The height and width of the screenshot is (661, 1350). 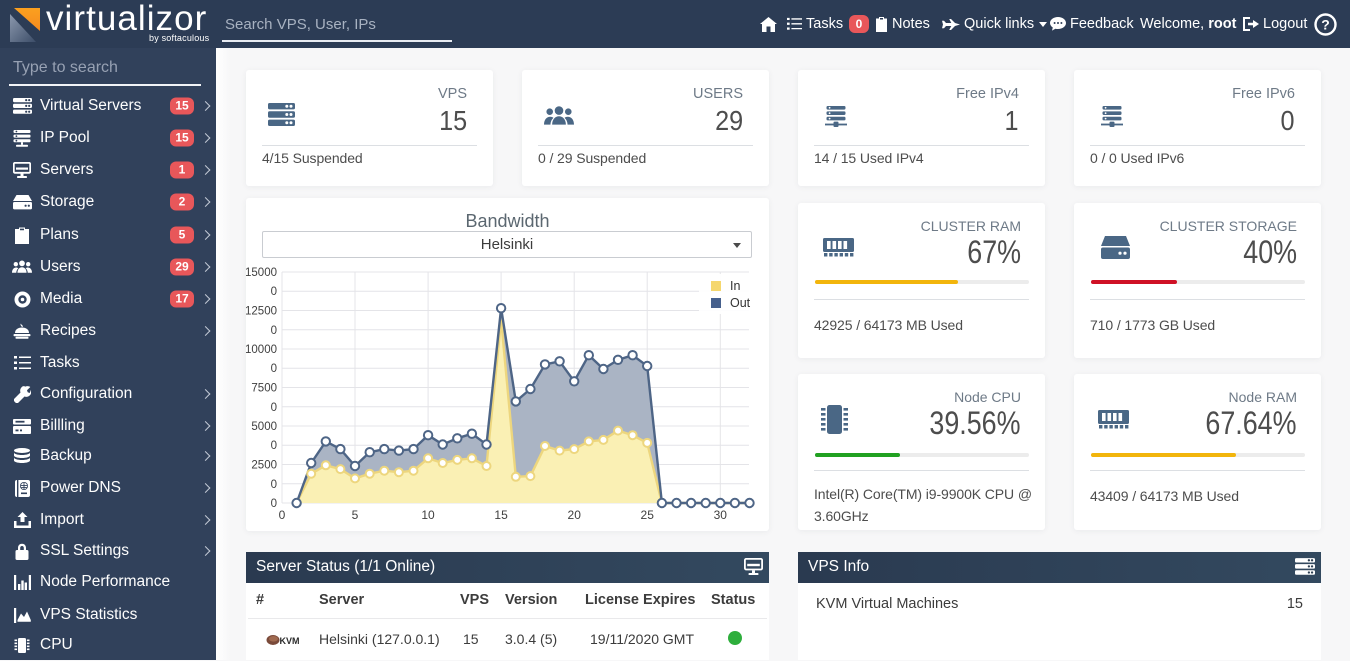 I want to click on svg-text: 7500, so click(x=264, y=389).